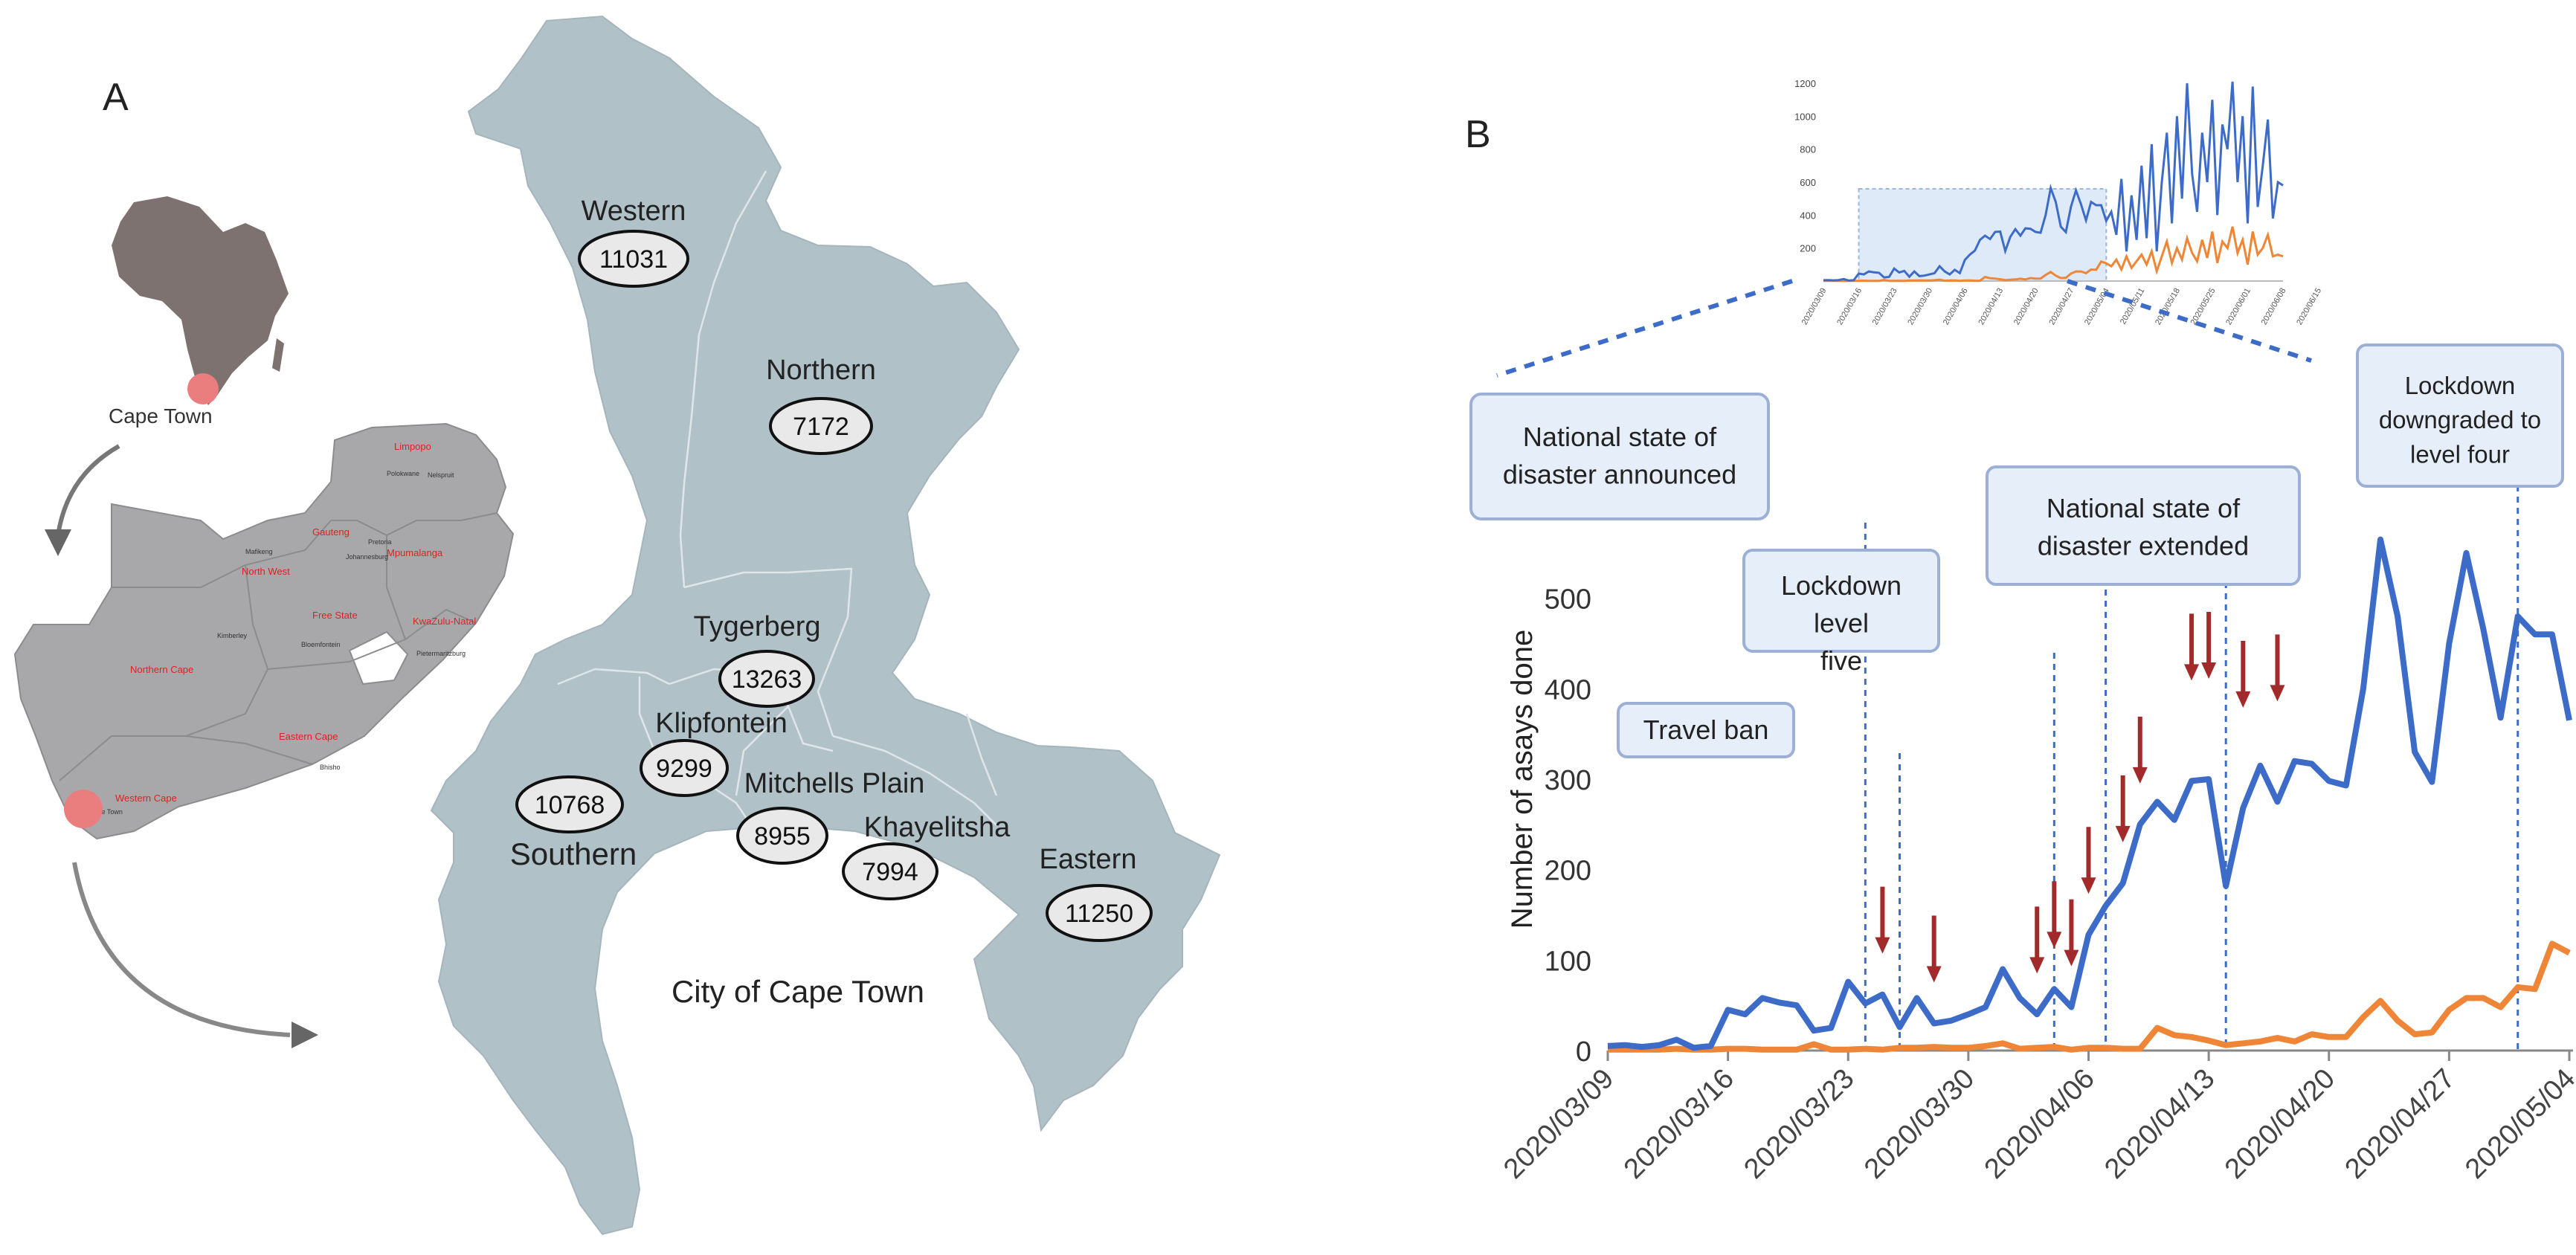 The height and width of the screenshot is (1255, 2576). Describe the element at coordinates (203, 388) in the screenshot. I see `cape-town-marker` at that location.